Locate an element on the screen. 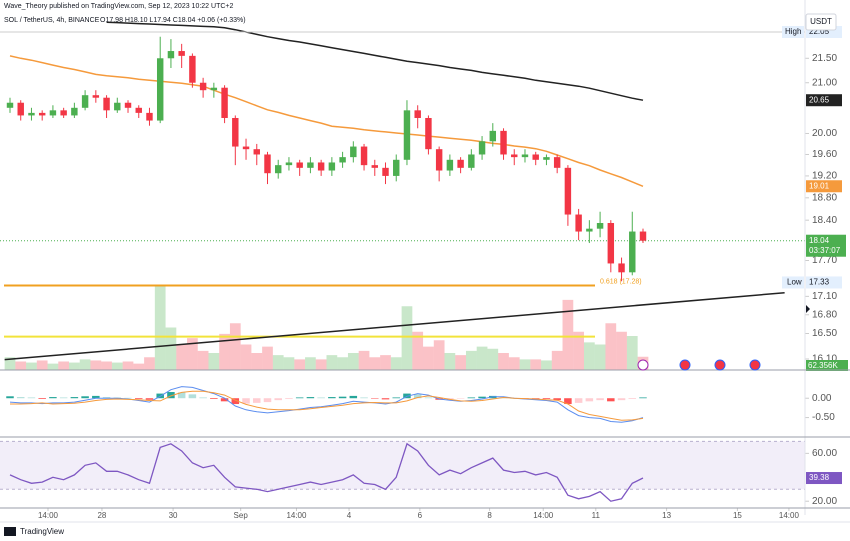  volume-tag is located at coordinates (827, 365).